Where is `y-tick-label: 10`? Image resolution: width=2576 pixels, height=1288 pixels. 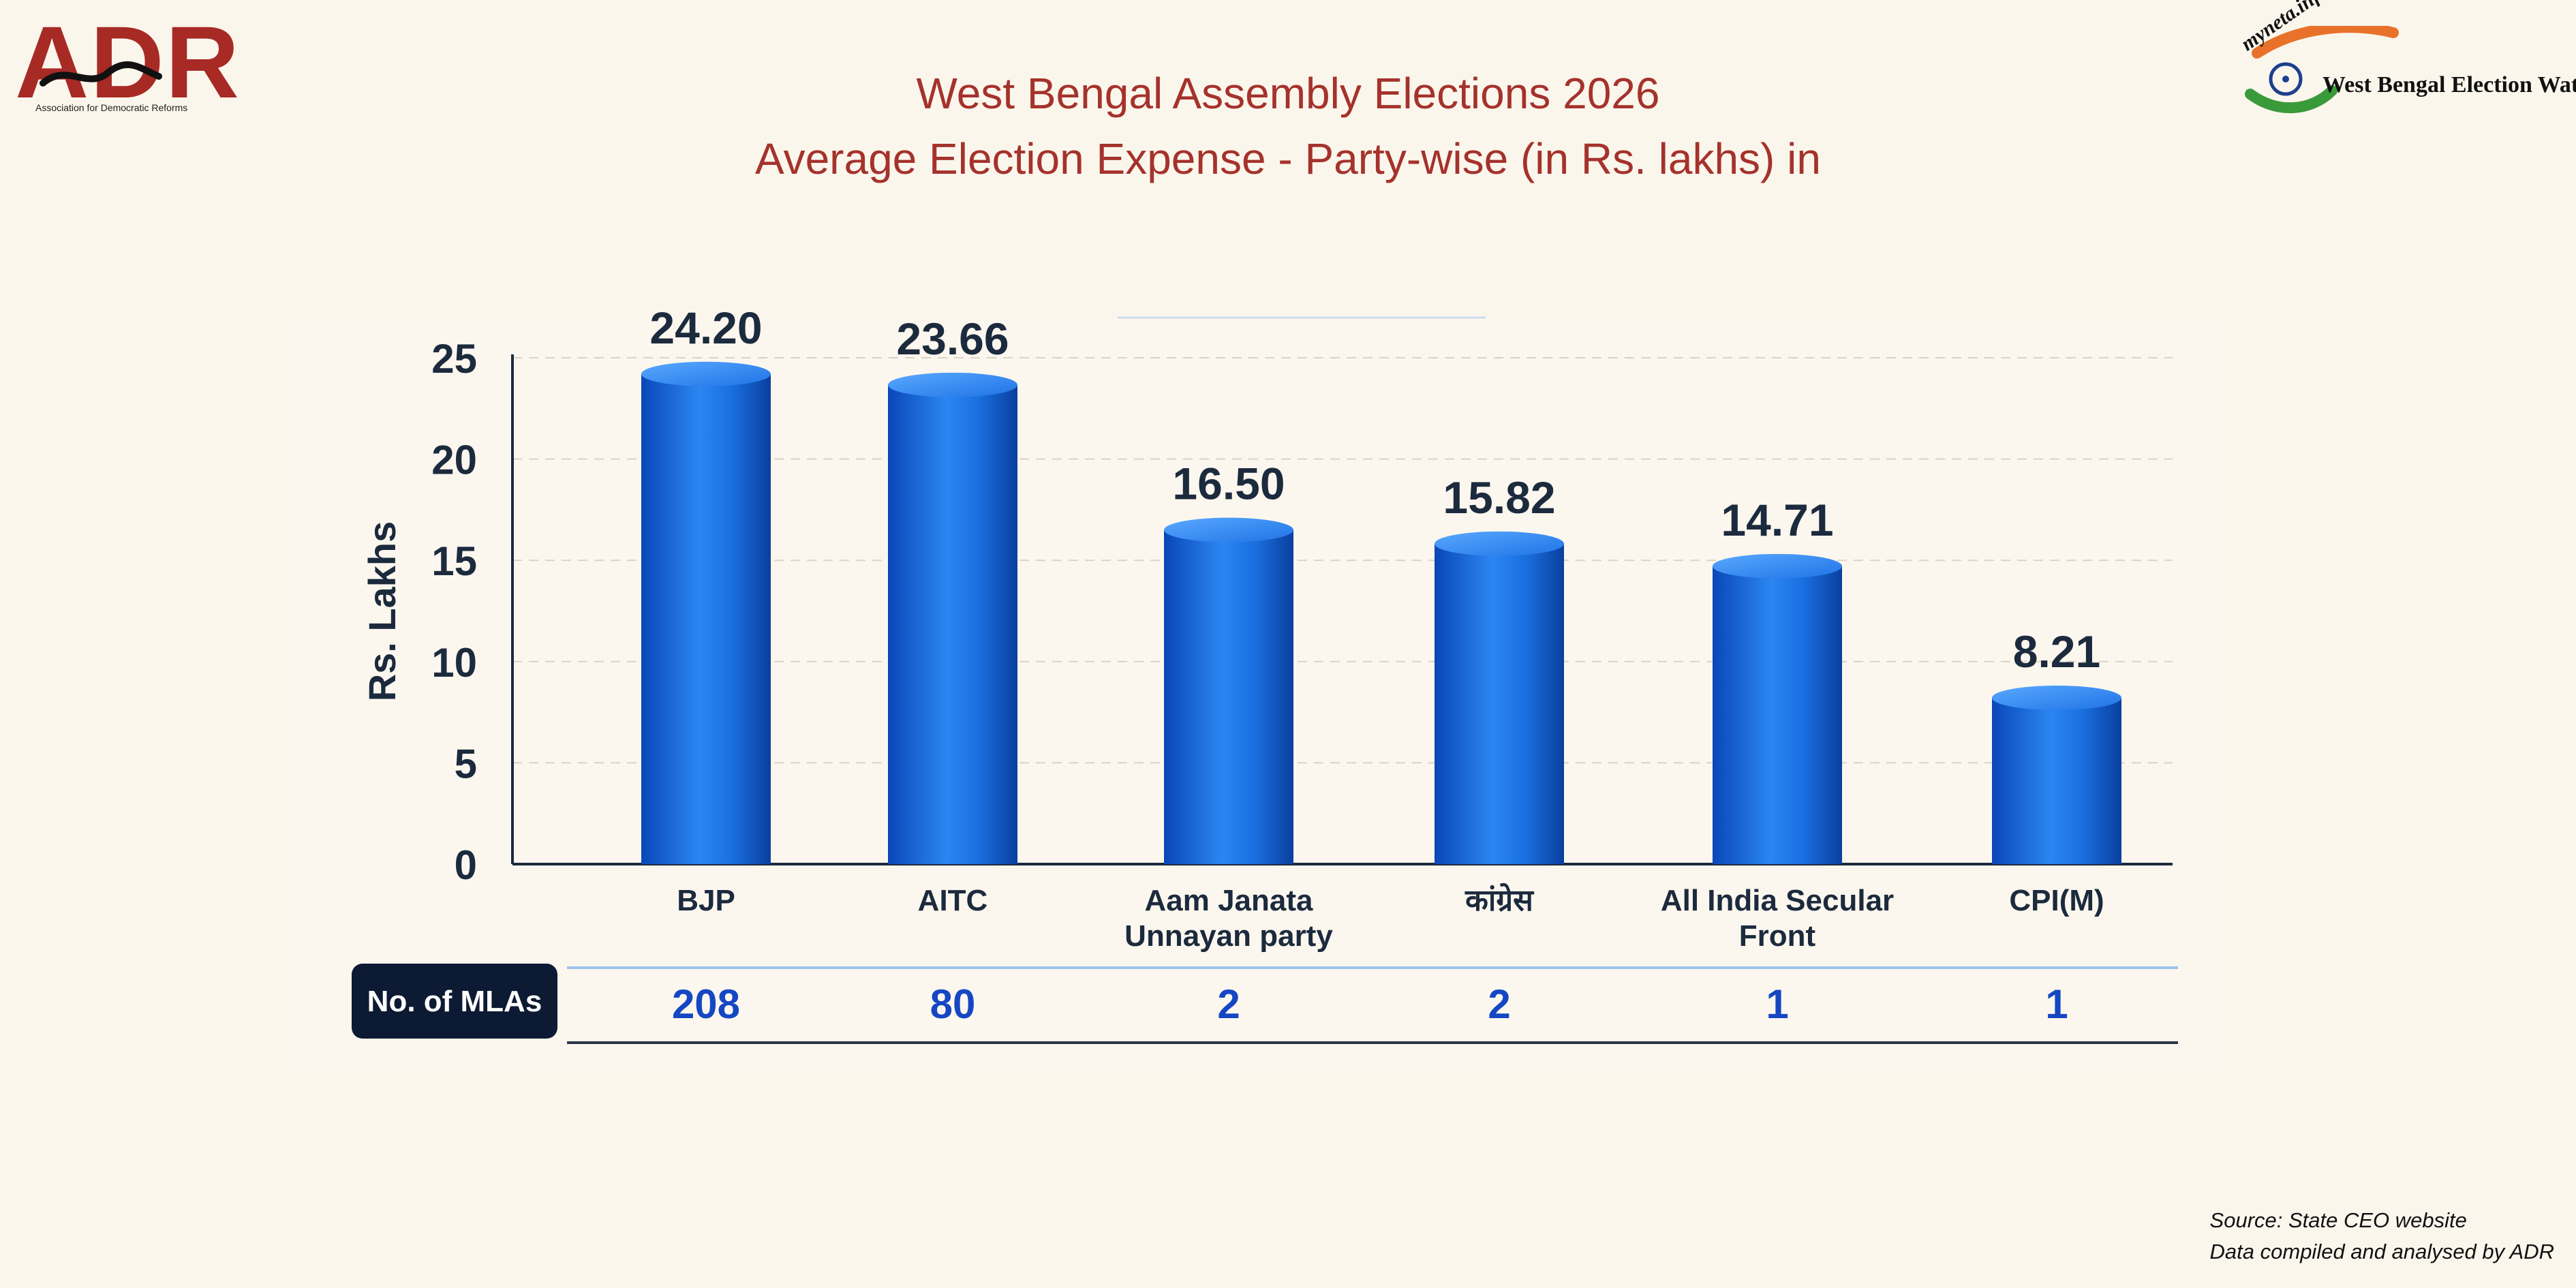 y-tick-label: 10 is located at coordinates (454, 663).